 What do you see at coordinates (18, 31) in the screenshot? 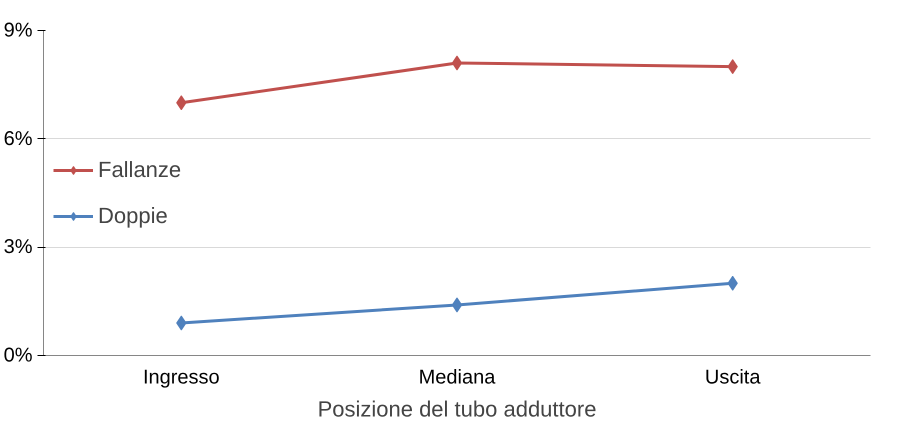
I see `y-tick-label: 9%` at bounding box center [18, 31].